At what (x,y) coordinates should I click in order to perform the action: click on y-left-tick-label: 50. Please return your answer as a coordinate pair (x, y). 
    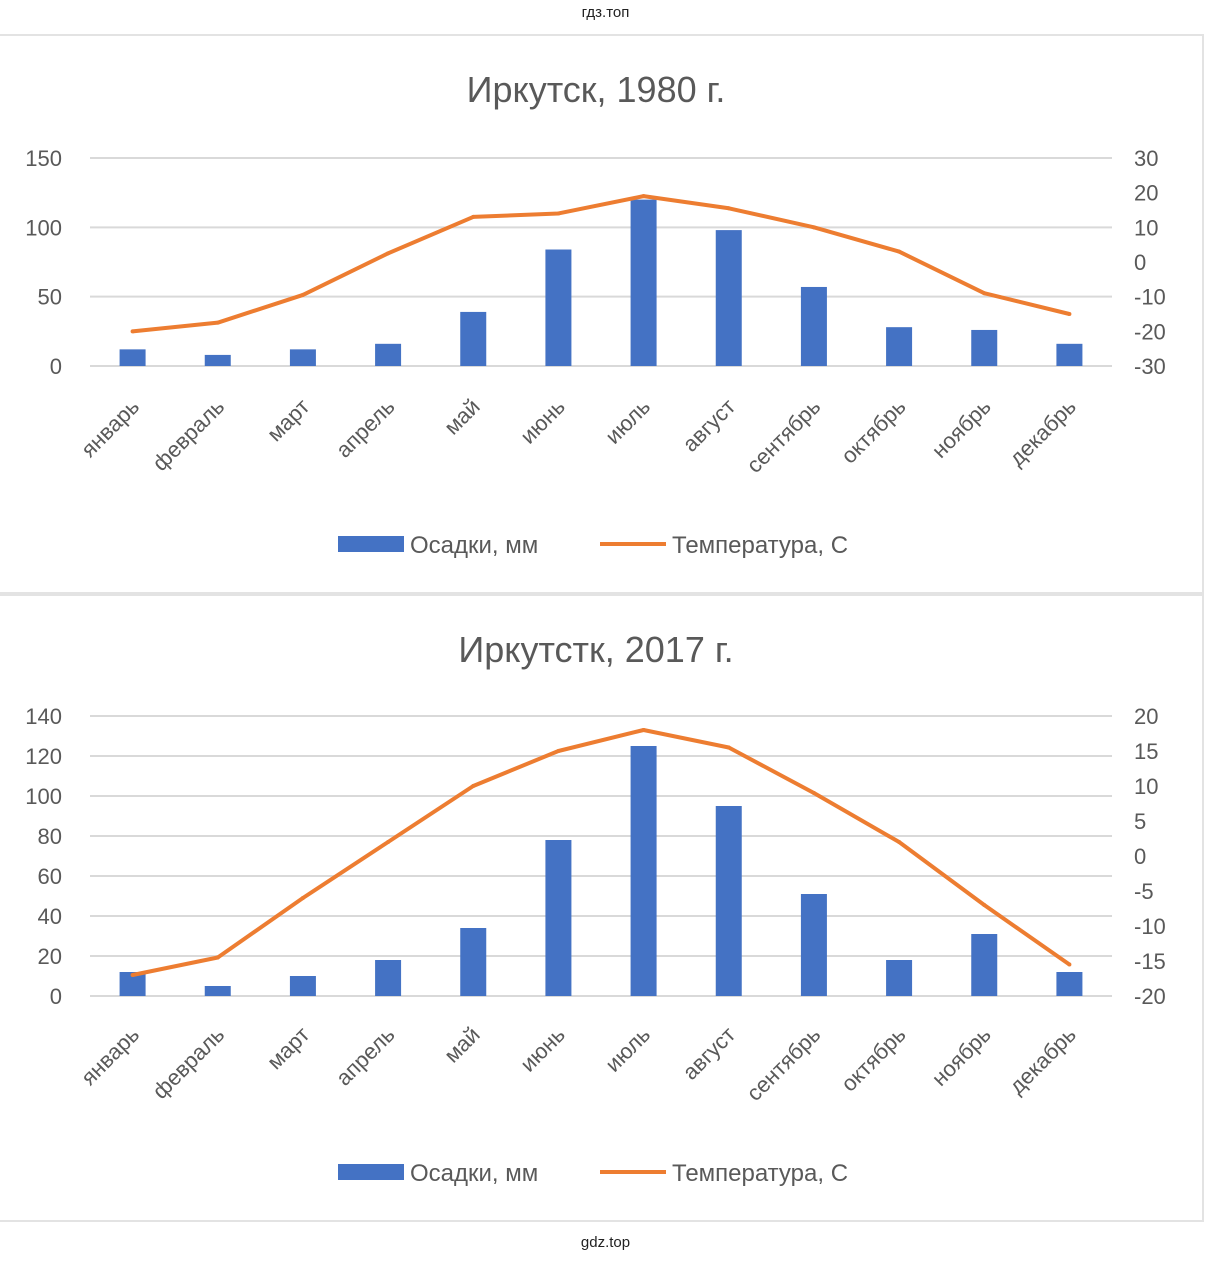
    Looking at the image, I should click on (50, 297).